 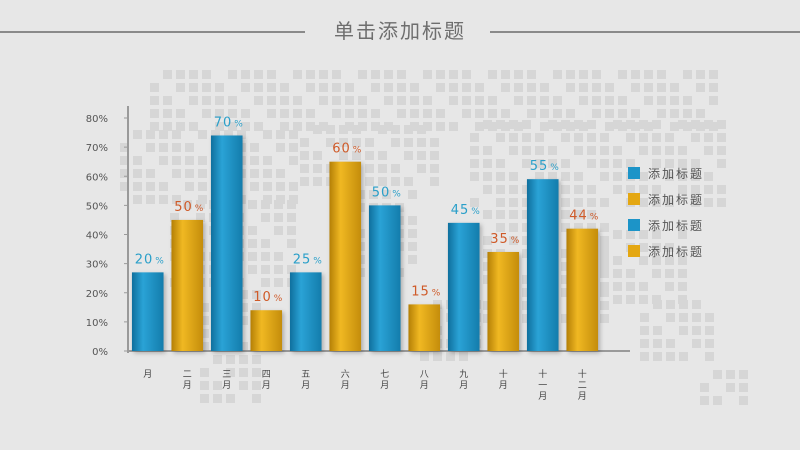 I want to click on y-tick-label: 20%, so click(x=97, y=294).